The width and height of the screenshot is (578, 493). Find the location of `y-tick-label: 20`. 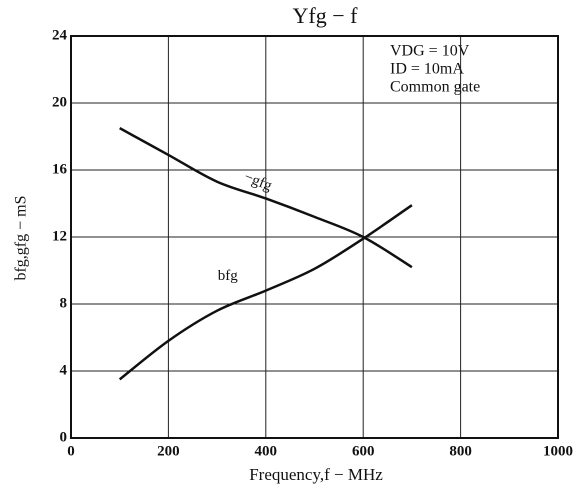

y-tick-label: 20 is located at coordinates (59, 102).